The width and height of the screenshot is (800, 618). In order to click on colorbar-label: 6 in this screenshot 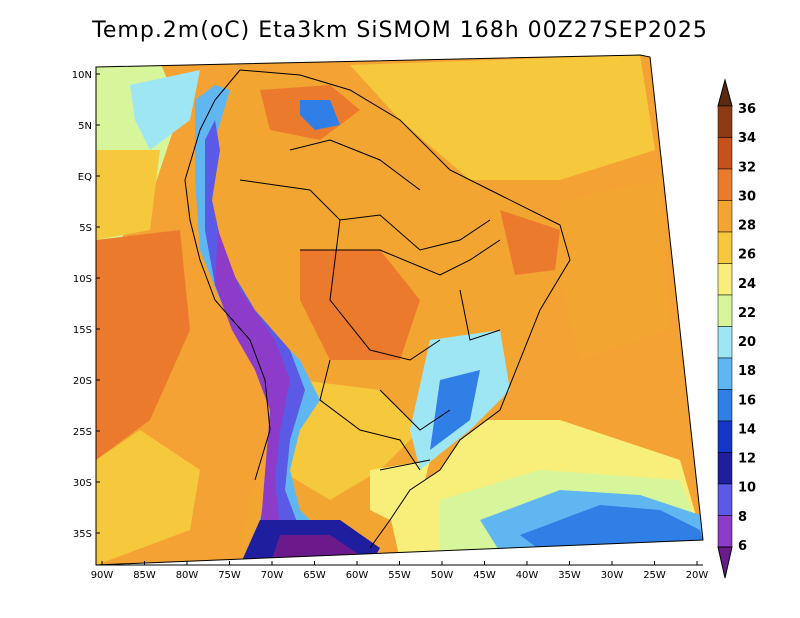, I will do `click(742, 546)`.